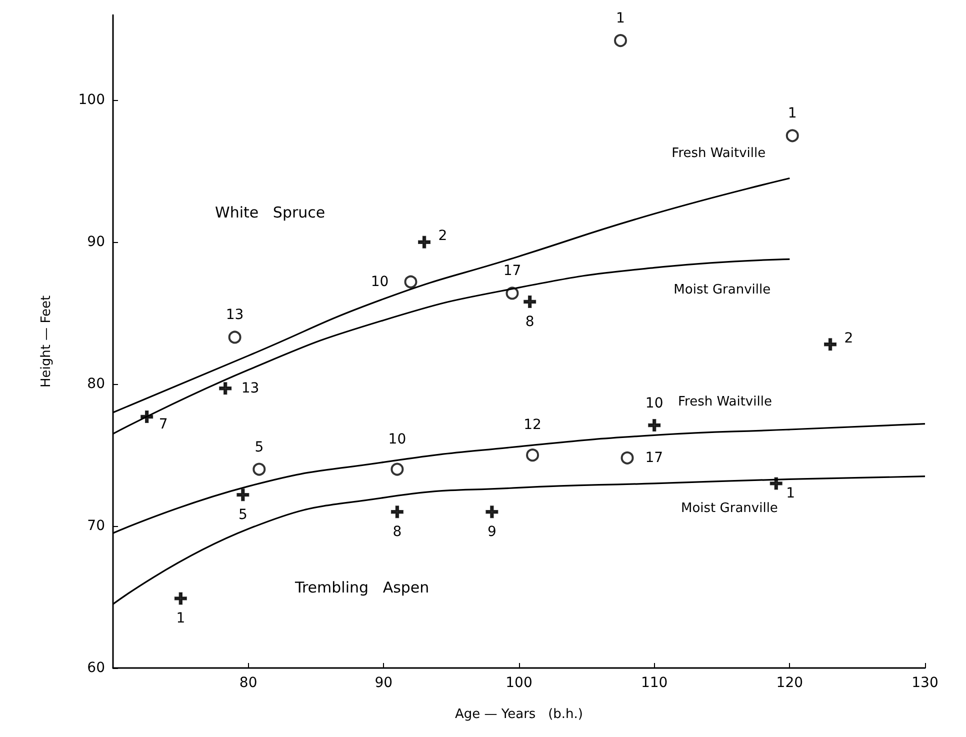  I want to click on y-tick-label: 90, so click(96, 242).